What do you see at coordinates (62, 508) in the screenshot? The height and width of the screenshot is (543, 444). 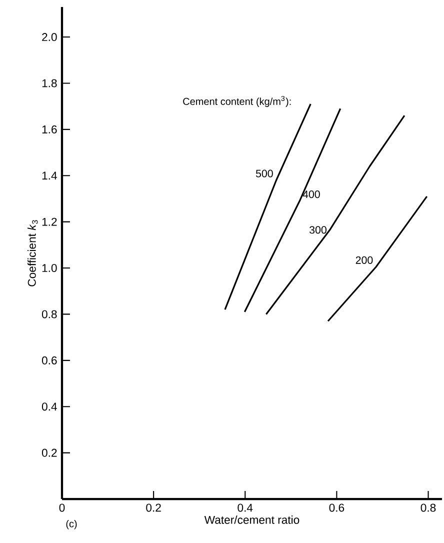 I see `x-tick-label: 0` at bounding box center [62, 508].